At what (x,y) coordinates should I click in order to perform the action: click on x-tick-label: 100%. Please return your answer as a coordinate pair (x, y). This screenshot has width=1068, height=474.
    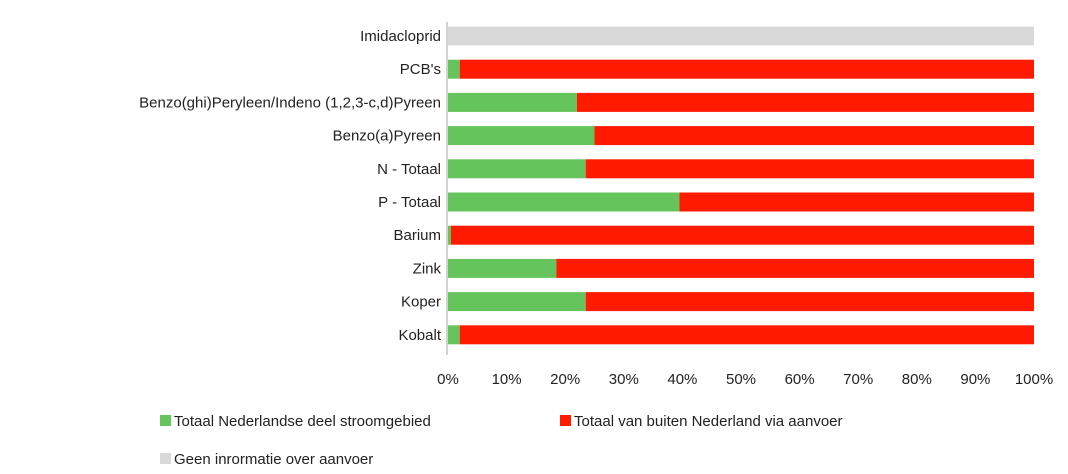
    Looking at the image, I should click on (1034, 379).